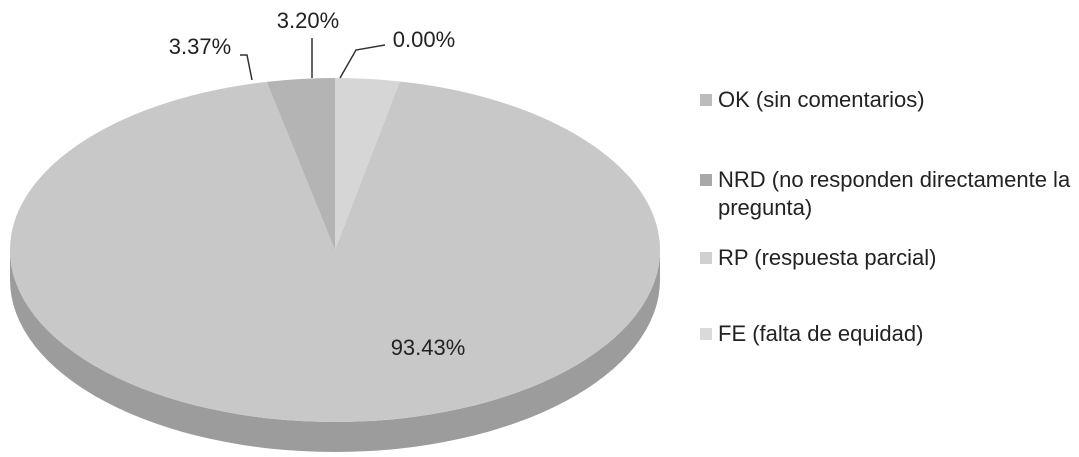 This screenshot has width=1079, height=457. Describe the element at coordinates (308, 20) in the screenshot. I see `data-label-rp: 3.20%` at that location.